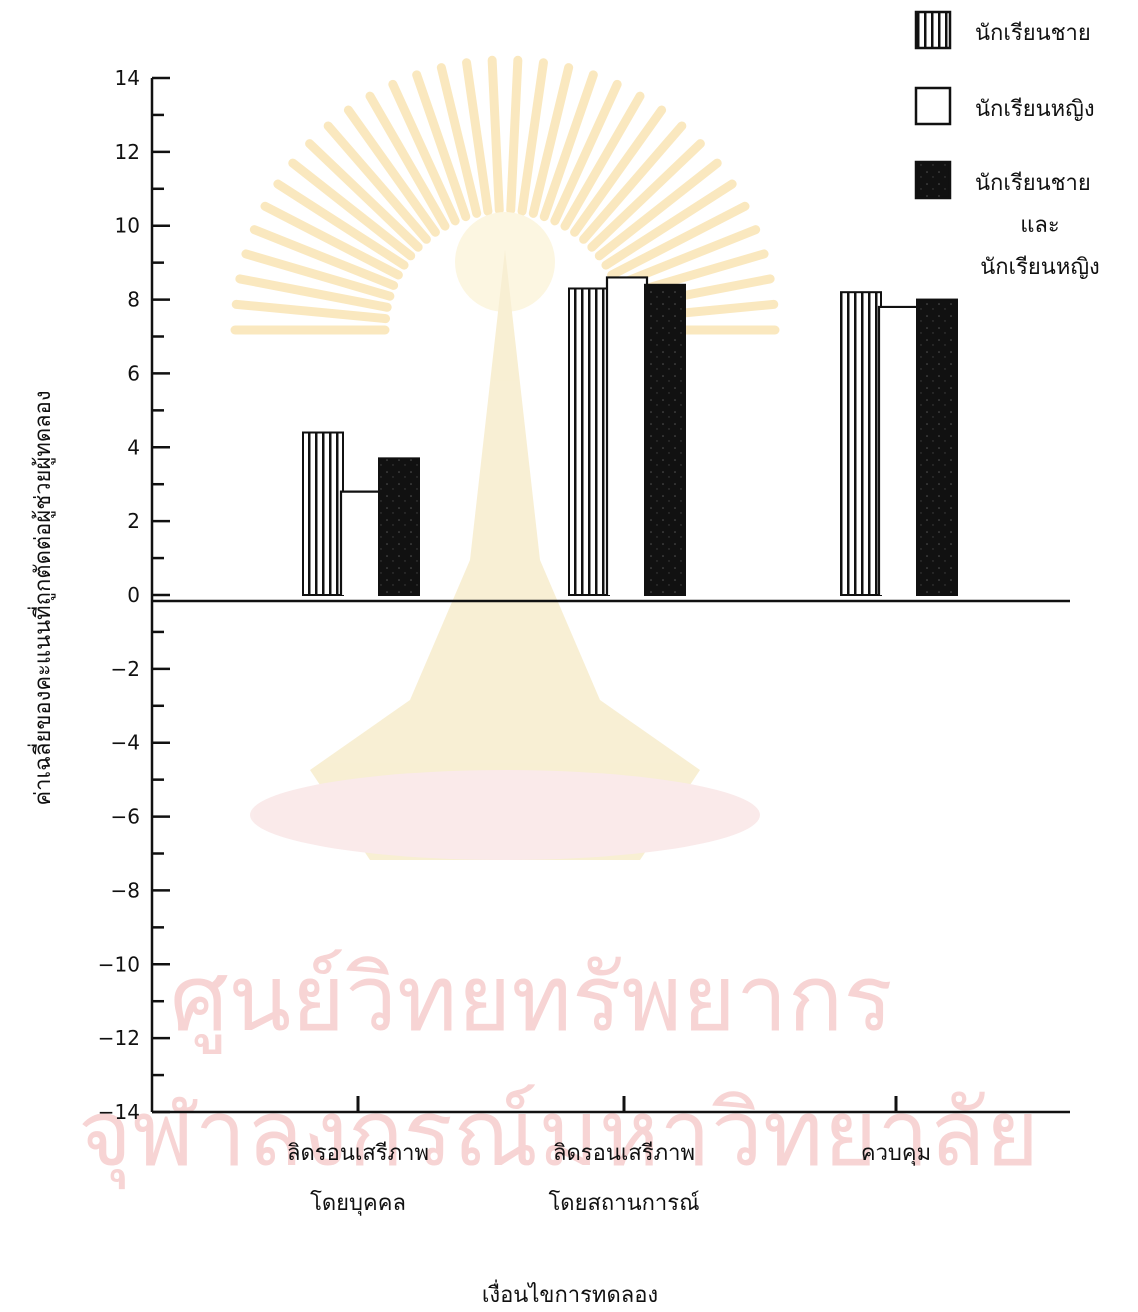  Describe the element at coordinates (127, 78) in the screenshot. I see `y-tick-label: 14` at that location.